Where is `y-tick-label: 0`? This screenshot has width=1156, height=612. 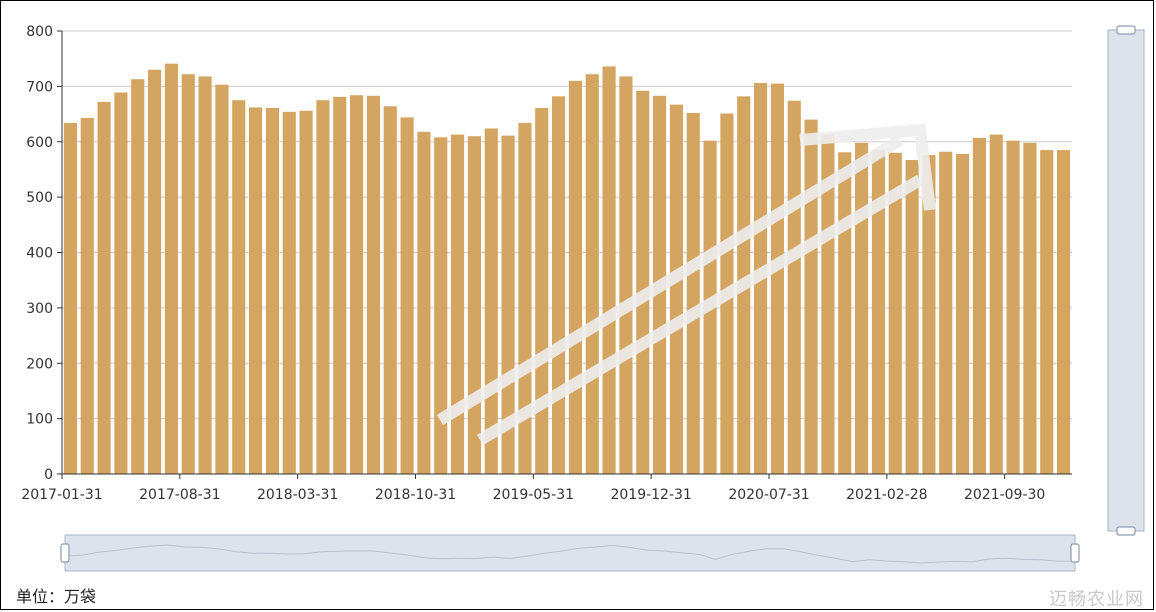
y-tick-label: 0 is located at coordinates (48, 475).